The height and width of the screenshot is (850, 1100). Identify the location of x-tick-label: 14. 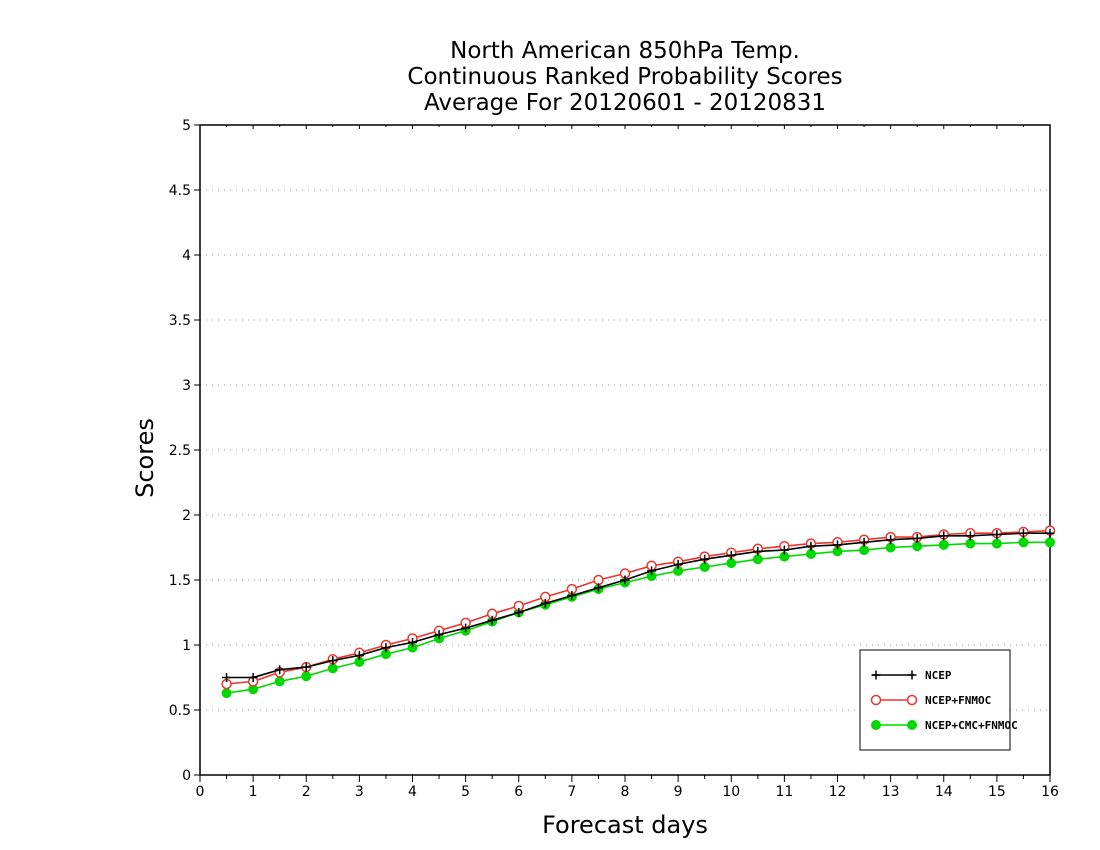
(944, 792).